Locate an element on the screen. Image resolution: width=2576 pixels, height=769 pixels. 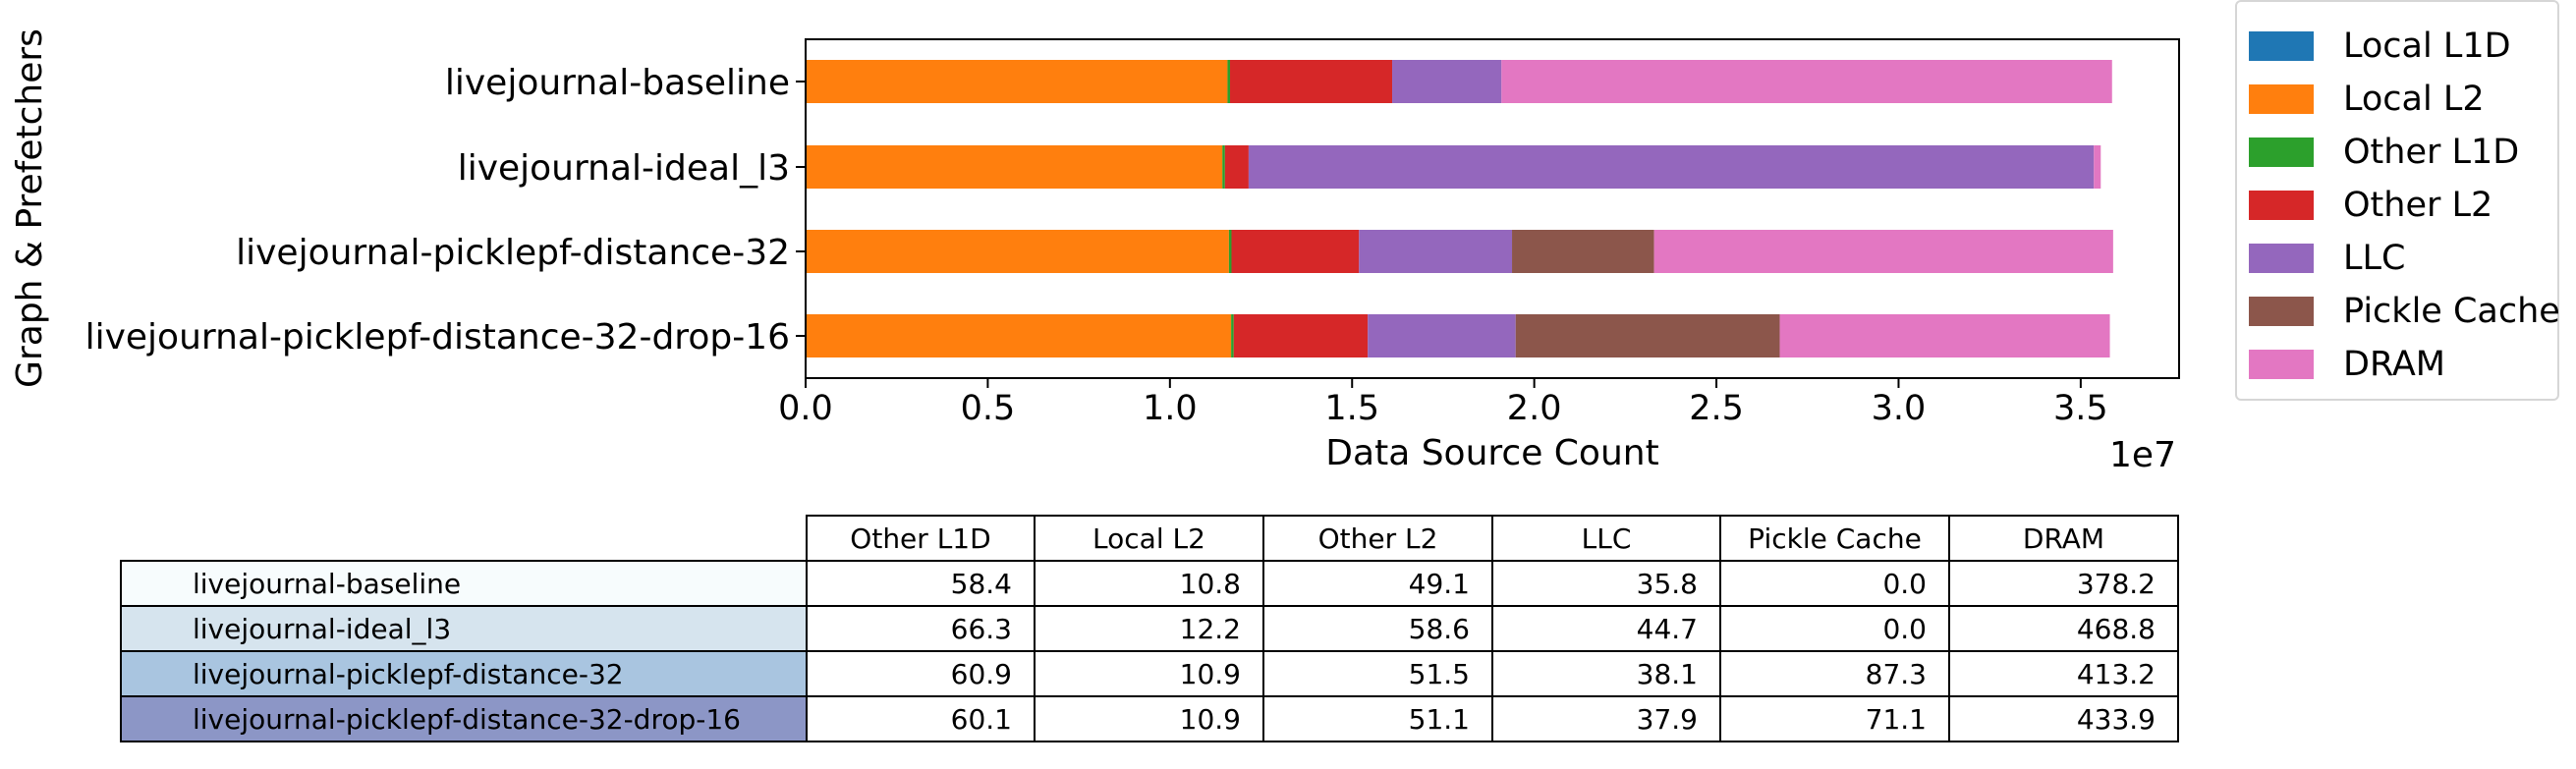
table-column-header: DRAM is located at coordinates (2063, 538).